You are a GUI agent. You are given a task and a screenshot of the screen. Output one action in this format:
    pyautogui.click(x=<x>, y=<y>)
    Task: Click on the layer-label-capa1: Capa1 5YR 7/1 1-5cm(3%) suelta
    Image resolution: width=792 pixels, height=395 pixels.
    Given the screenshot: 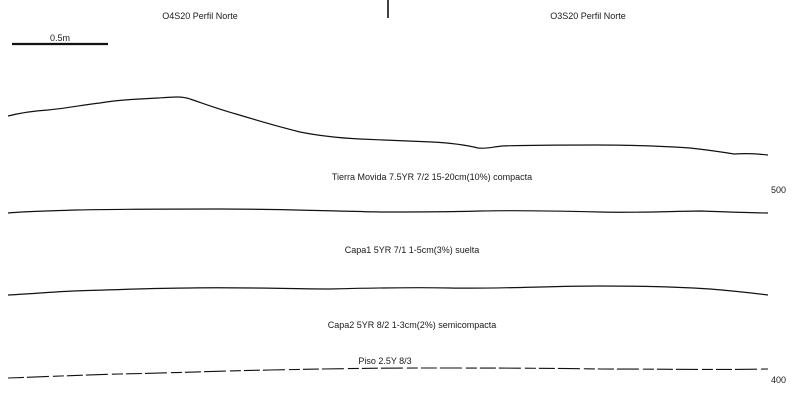 What is the action you would take?
    pyautogui.click(x=412, y=250)
    